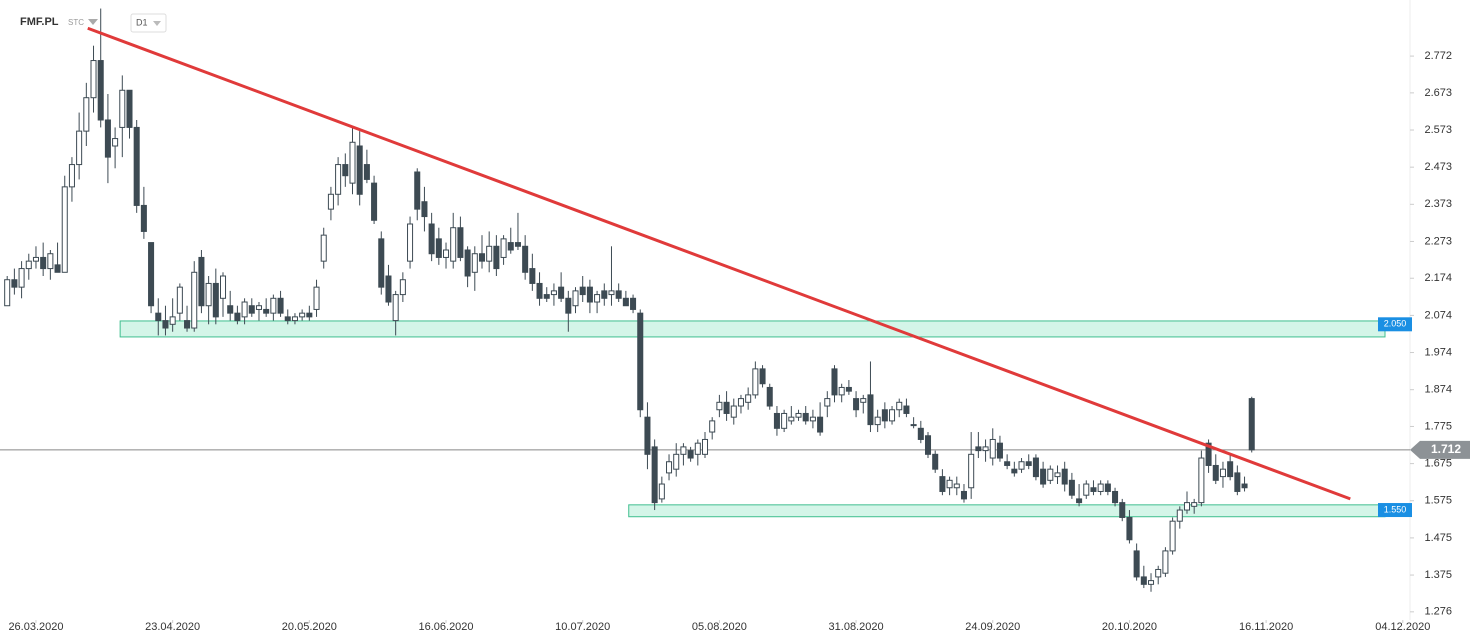 This screenshot has height=643, width=1482. I want to click on zone-label-box, so click(1395, 510).